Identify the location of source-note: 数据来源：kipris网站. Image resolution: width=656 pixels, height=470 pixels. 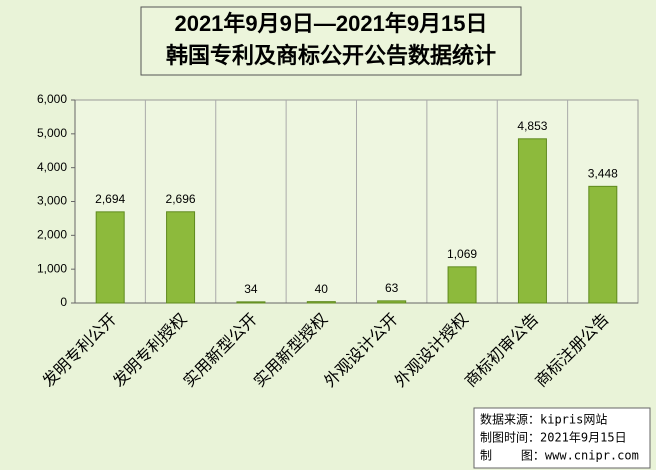
(543, 419).